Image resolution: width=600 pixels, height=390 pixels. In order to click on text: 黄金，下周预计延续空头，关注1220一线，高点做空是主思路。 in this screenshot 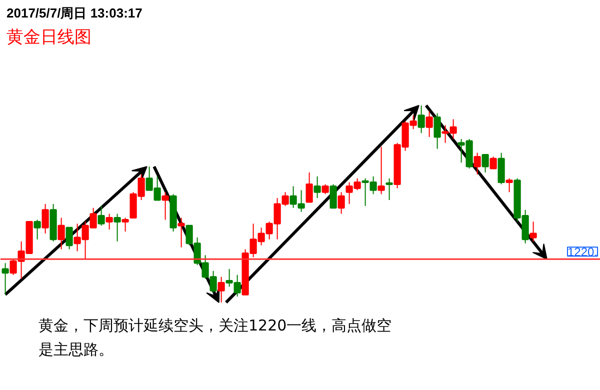, I will do `click(215, 337)`.